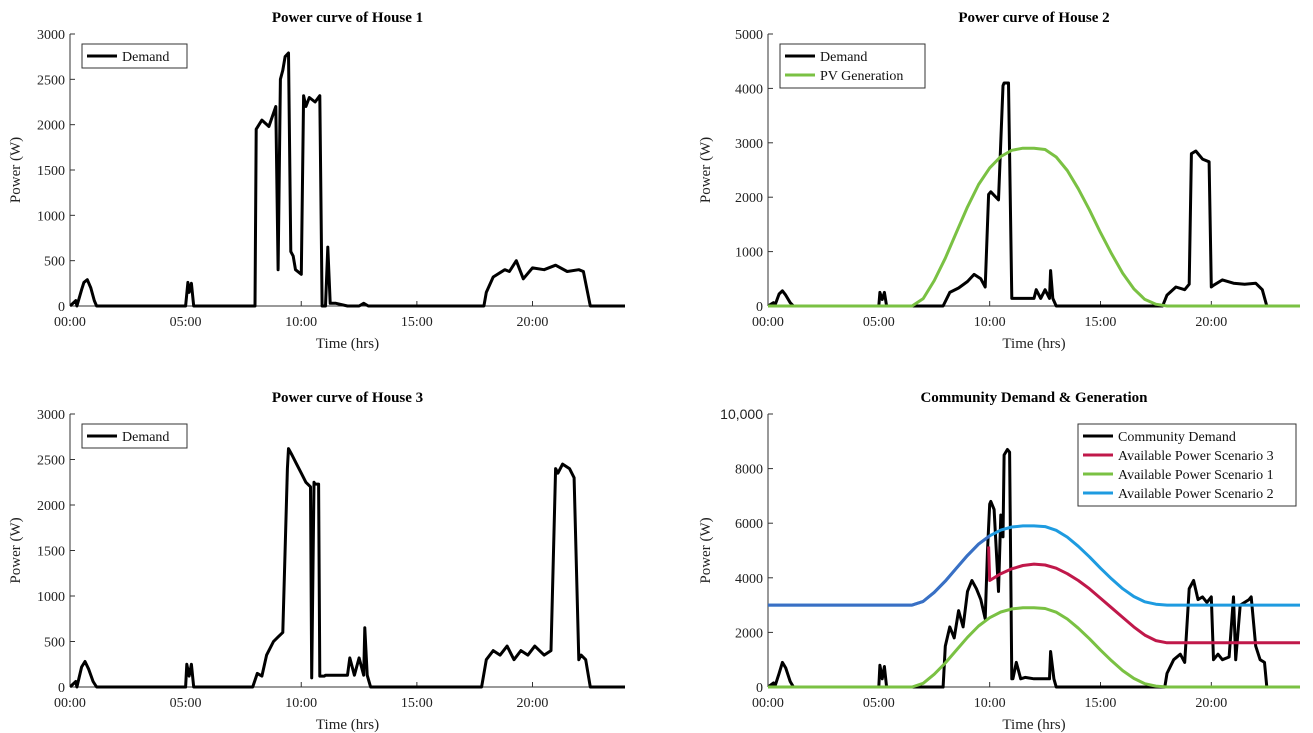 Image resolution: width=1313 pixels, height=733 pixels. I want to click on series-line-community-demand, so click(1034, 568).